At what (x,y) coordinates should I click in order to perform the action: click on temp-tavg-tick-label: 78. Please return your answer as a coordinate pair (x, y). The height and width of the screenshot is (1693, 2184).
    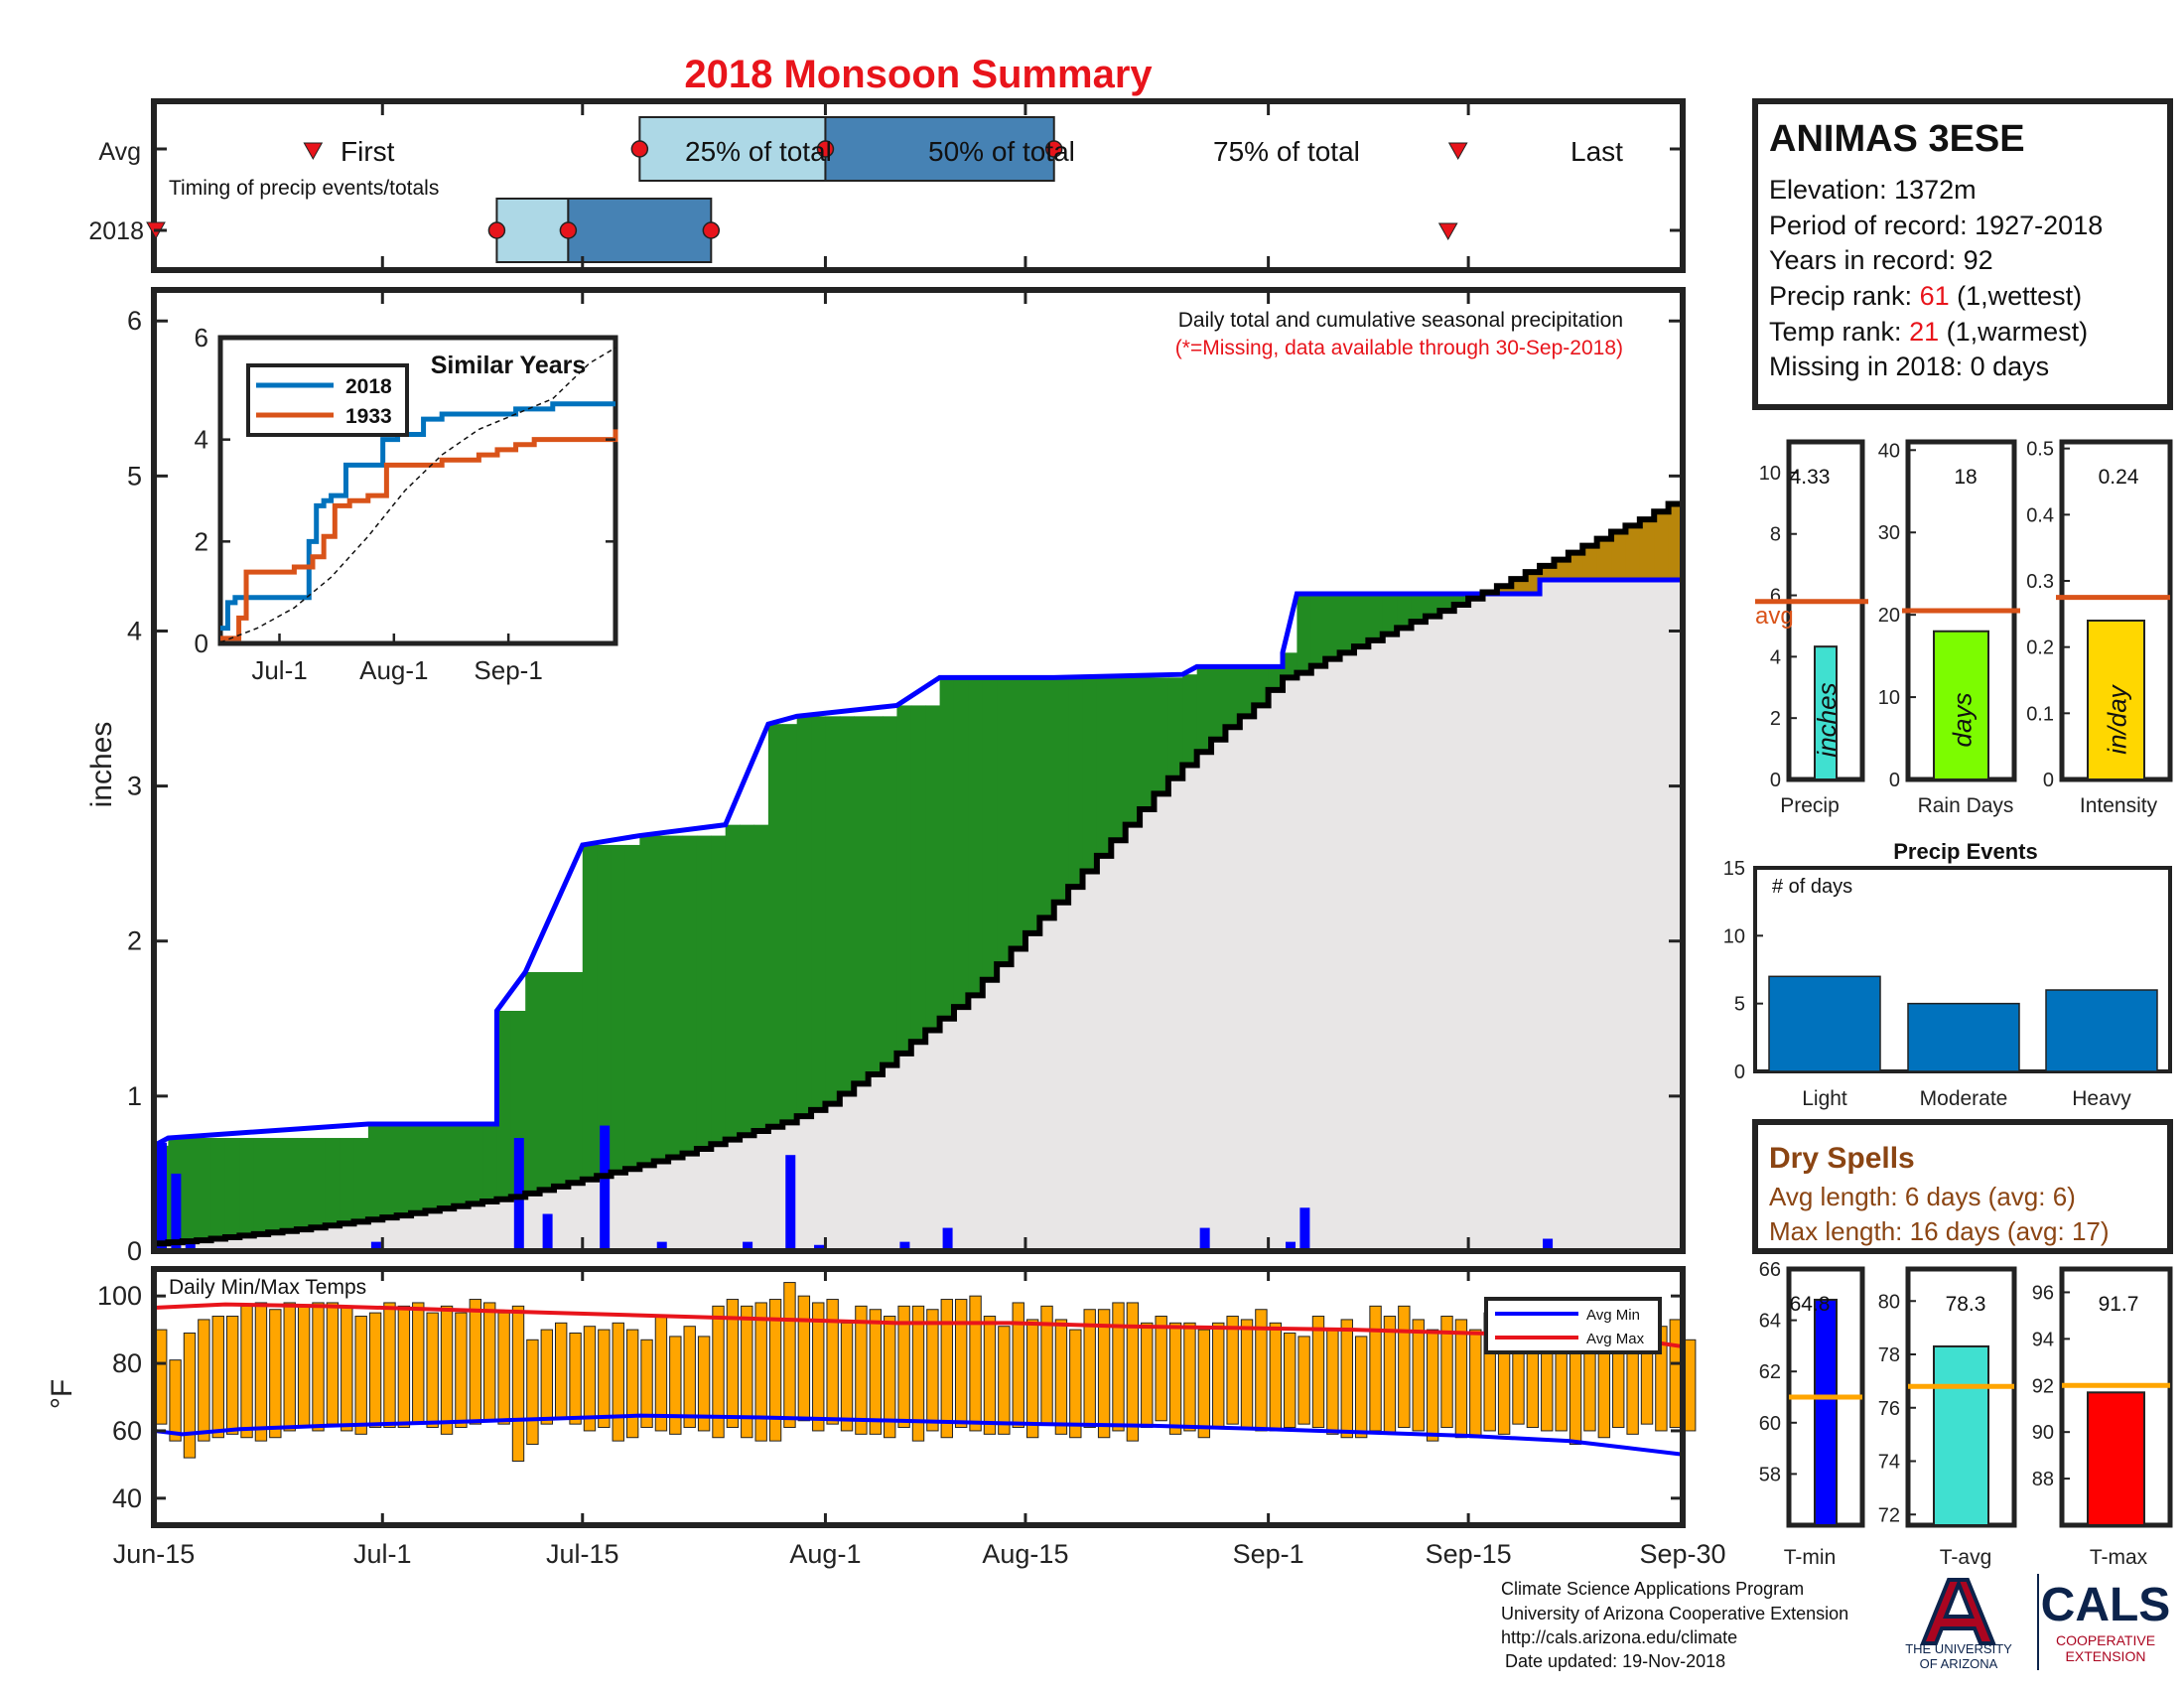
    Looking at the image, I should click on (1889, 1355).